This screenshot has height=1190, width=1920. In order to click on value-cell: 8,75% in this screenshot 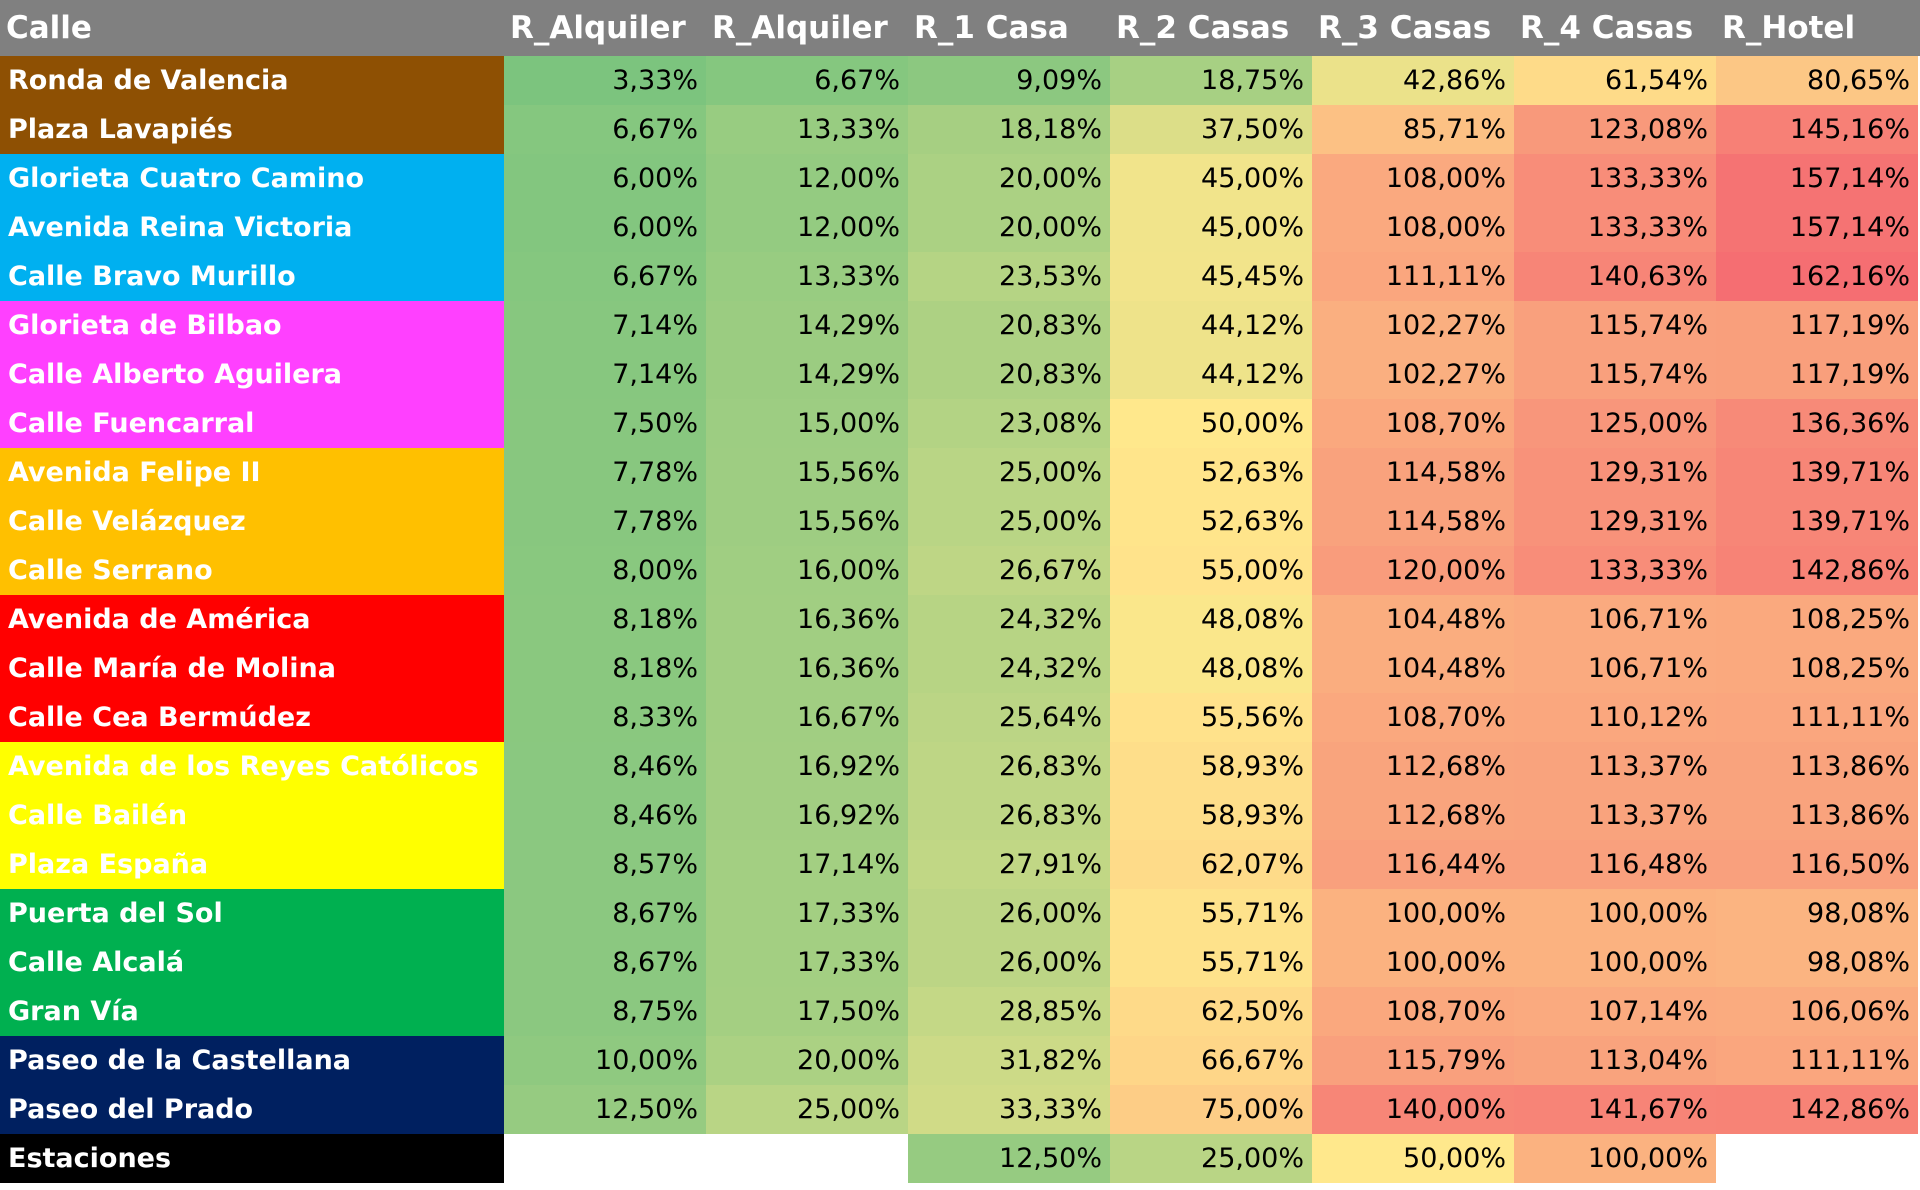, I will do `click(605, 1011)`.